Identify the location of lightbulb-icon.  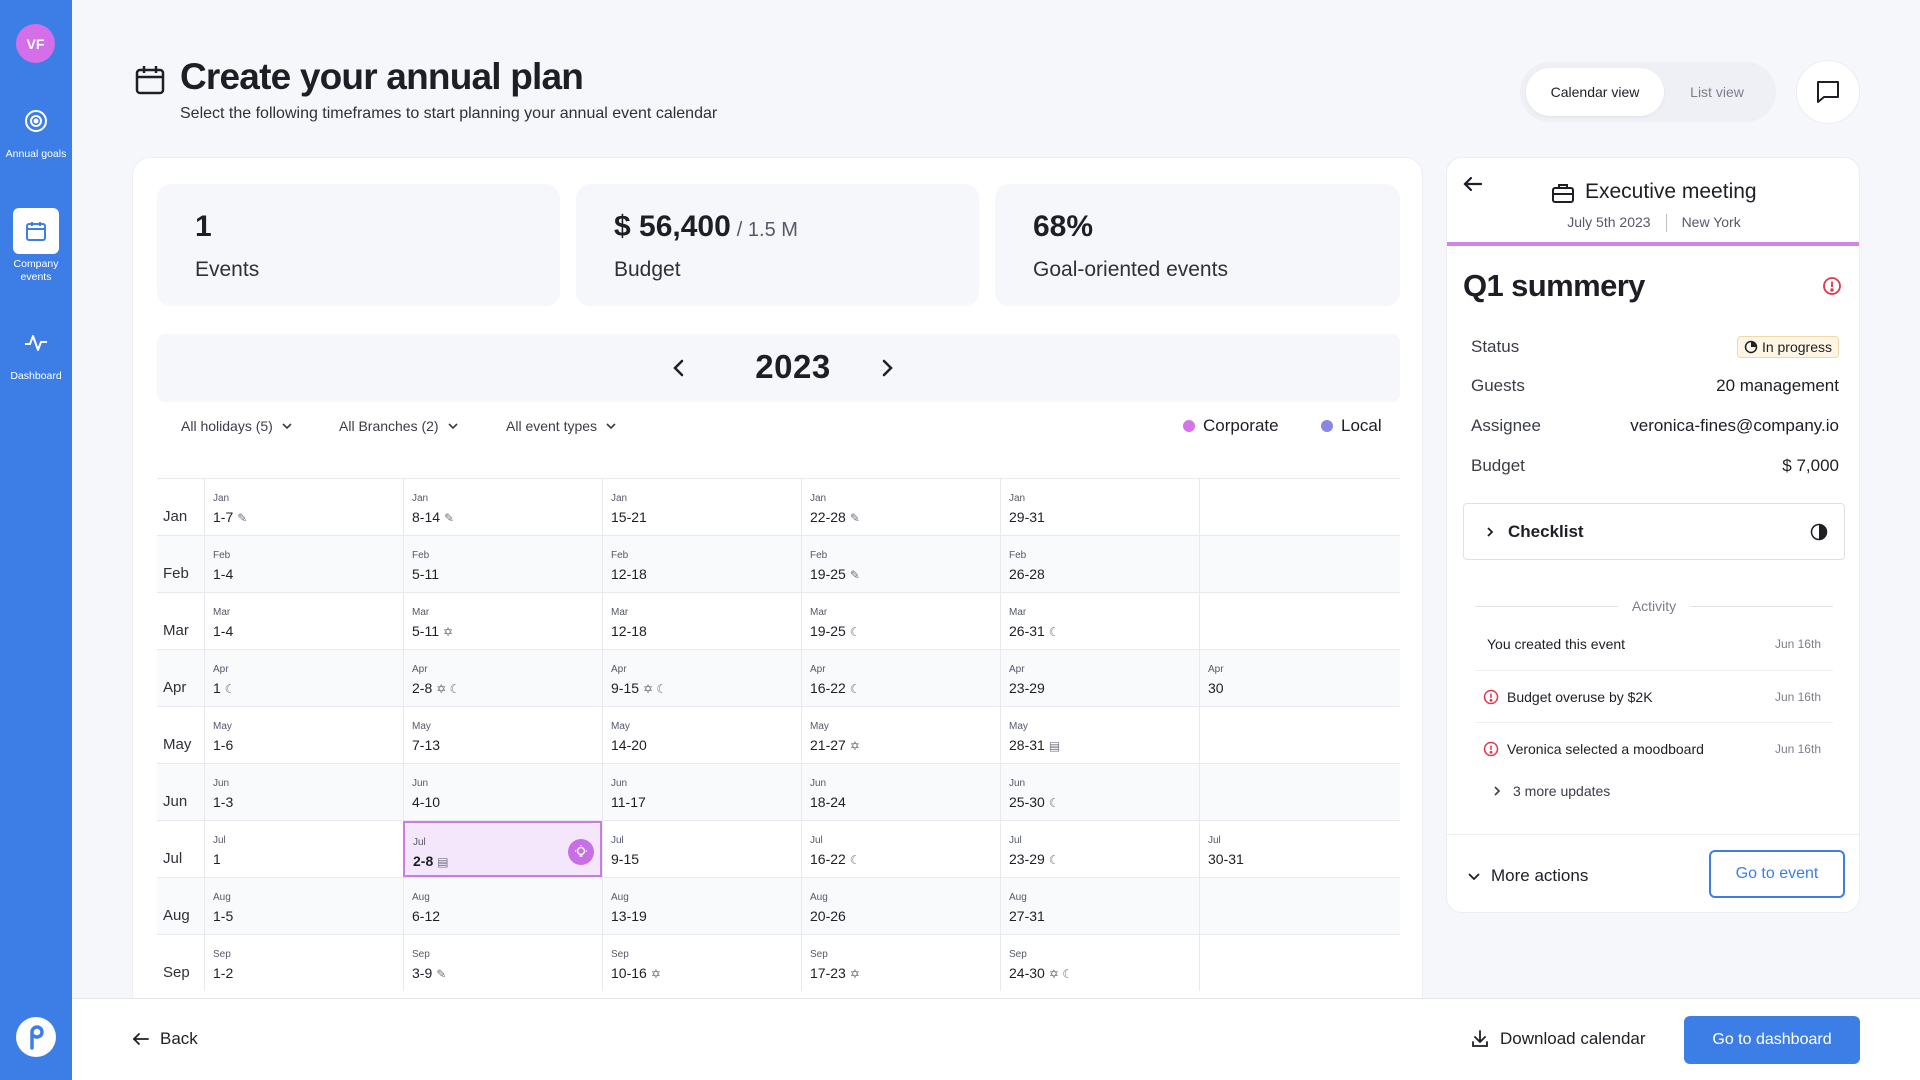
(581, 852).